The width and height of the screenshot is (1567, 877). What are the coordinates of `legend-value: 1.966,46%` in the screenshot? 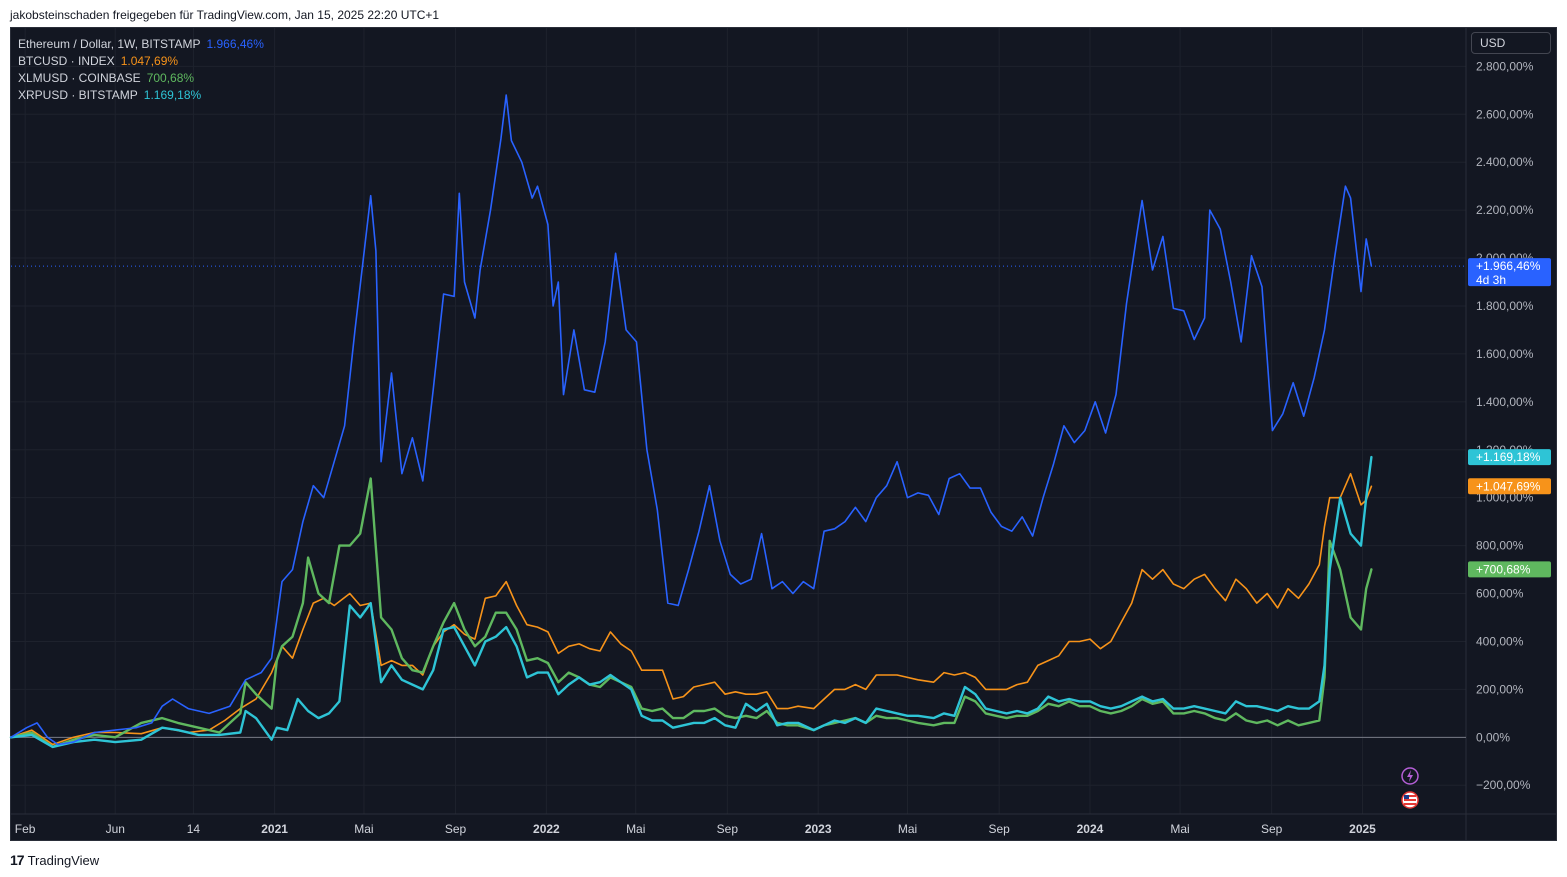 It's located at (235, 44).